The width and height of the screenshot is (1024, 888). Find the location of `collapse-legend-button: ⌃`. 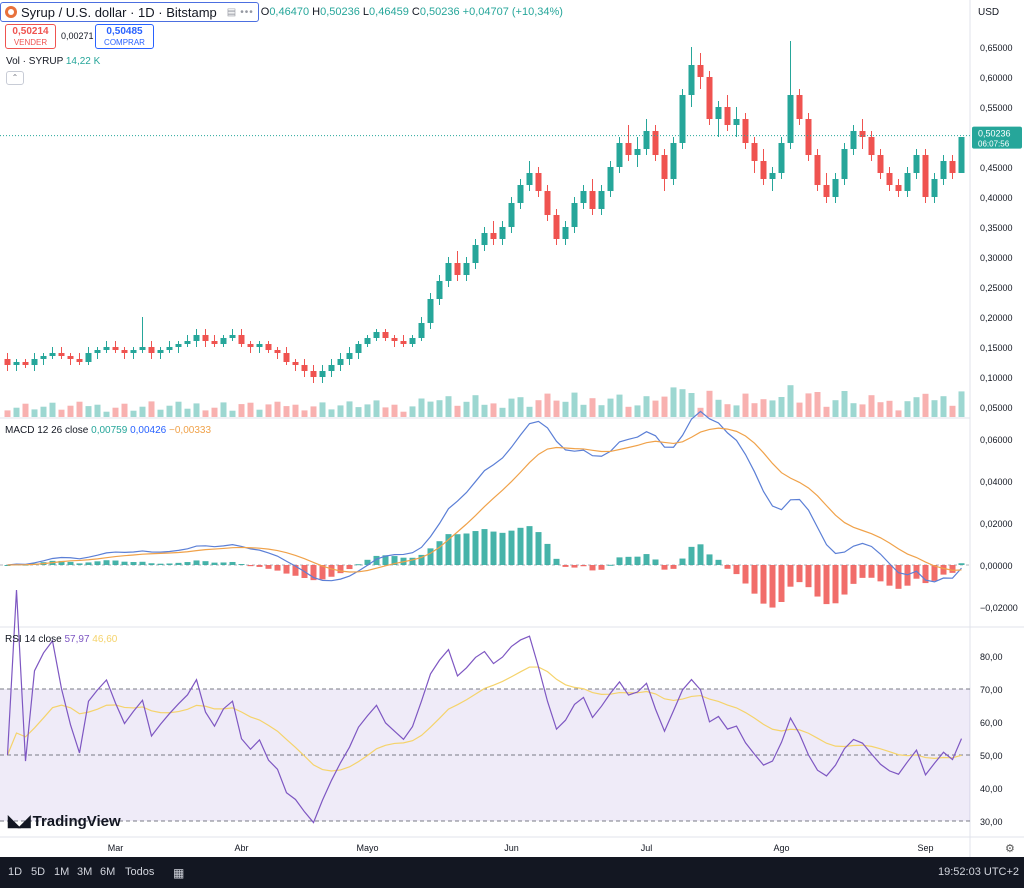

collapse-legend-button: ⌃ is located at coordinates (15, 78).